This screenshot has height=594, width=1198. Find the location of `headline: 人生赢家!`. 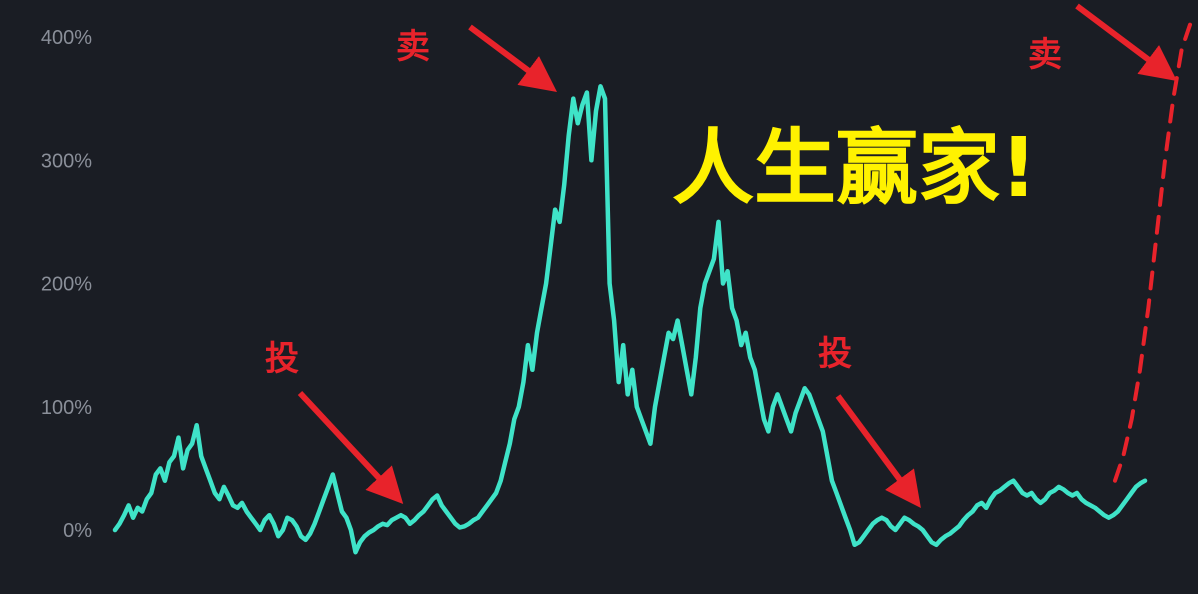

headline: 人生赢家! is located at coordinates (854, 168).